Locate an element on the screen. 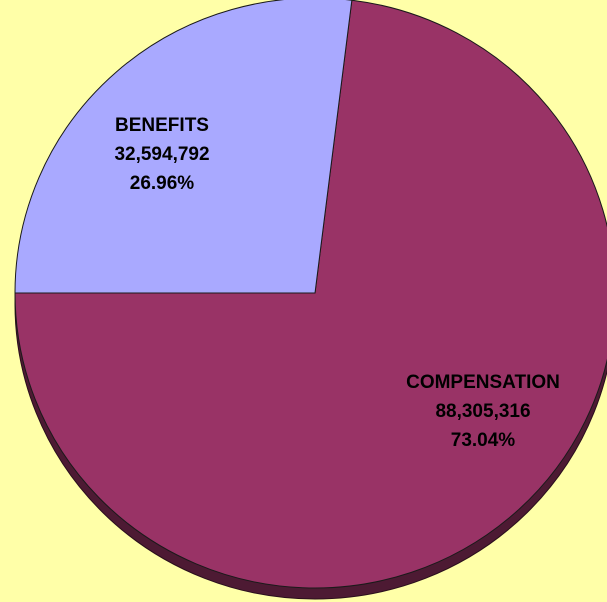 Image resolution: width=607 pixels, height=602 pixels. benefits-label: BENEFITS is located at coordinates (162, 125).